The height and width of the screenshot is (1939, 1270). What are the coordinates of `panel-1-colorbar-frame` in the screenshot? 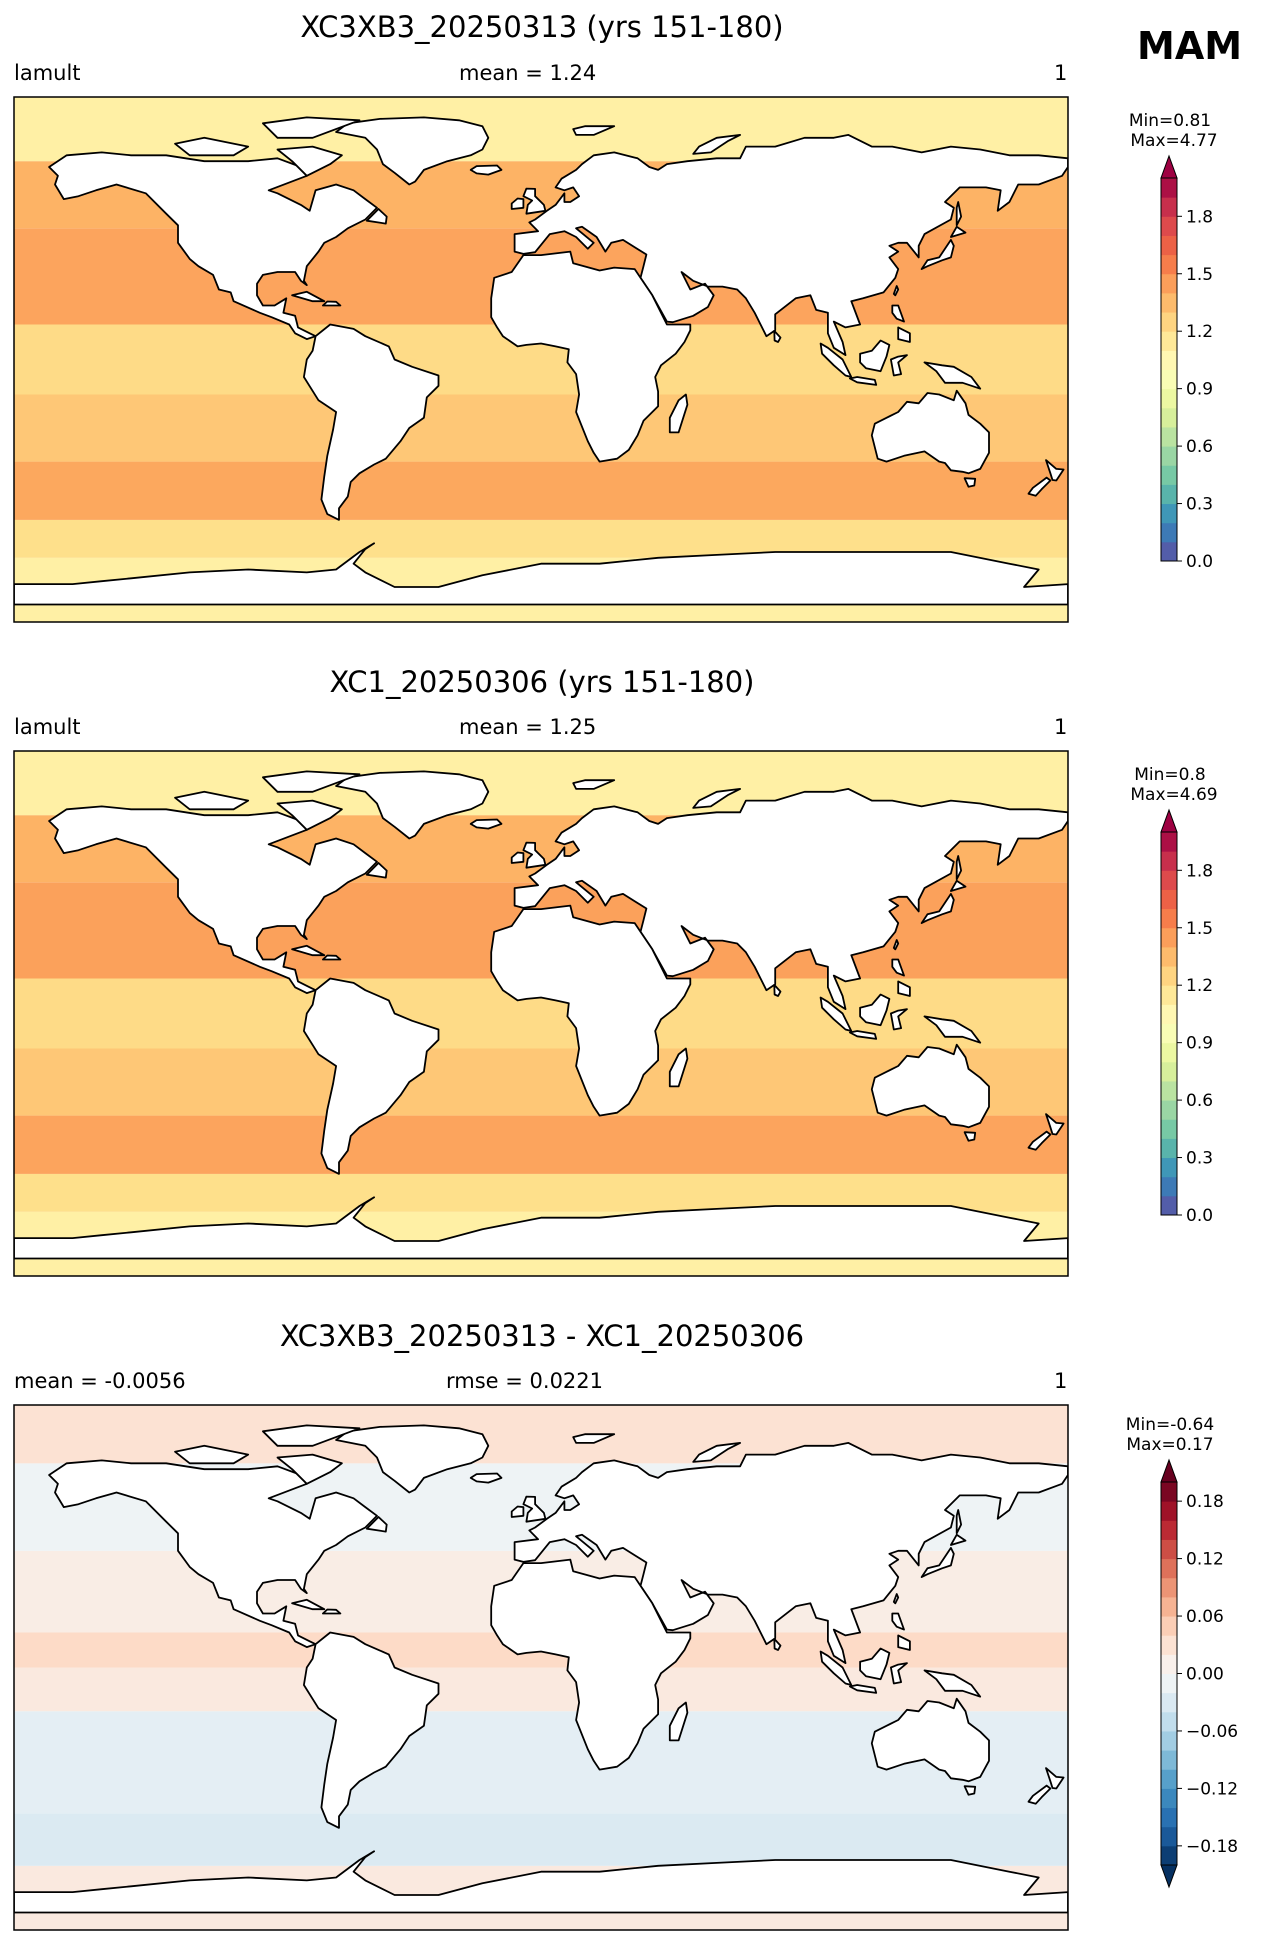 It's located at (1169, 369).